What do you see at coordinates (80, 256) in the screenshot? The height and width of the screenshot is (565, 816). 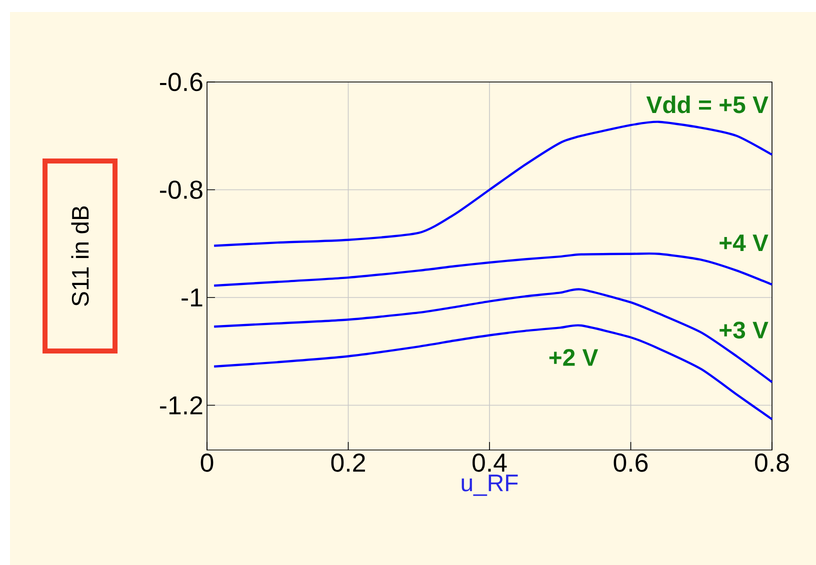 I see `y-axis-title: S11 in dB` at bounding box center [80, 256].